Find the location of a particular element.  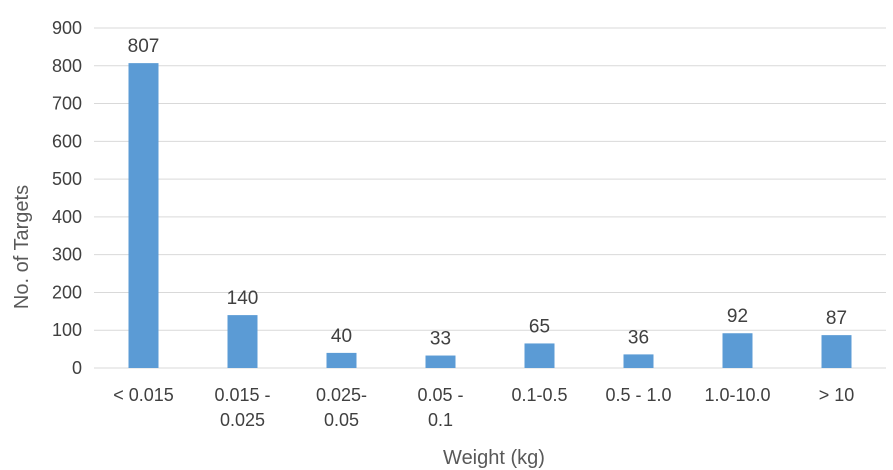

data-label: 140 is located at coordinates (243, 298).